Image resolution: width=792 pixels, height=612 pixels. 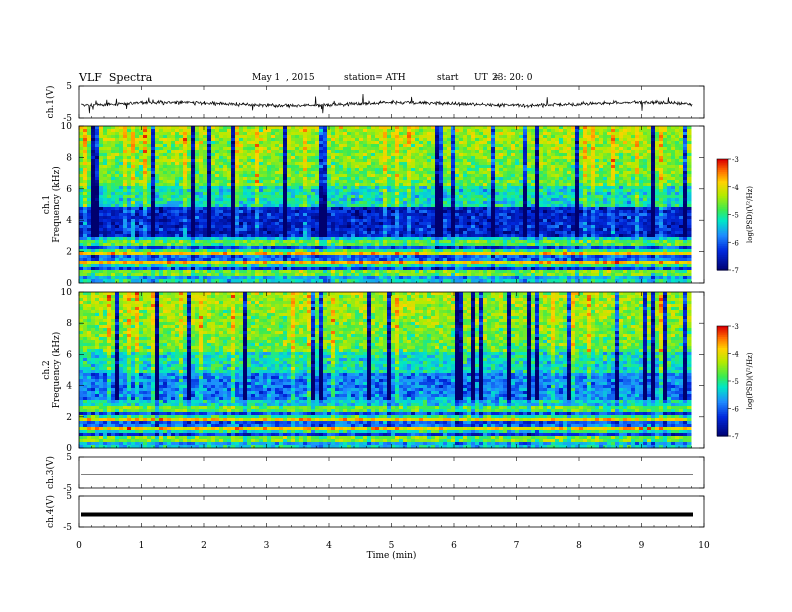 I want to click on panel-frame, so click(x=391, y=472).